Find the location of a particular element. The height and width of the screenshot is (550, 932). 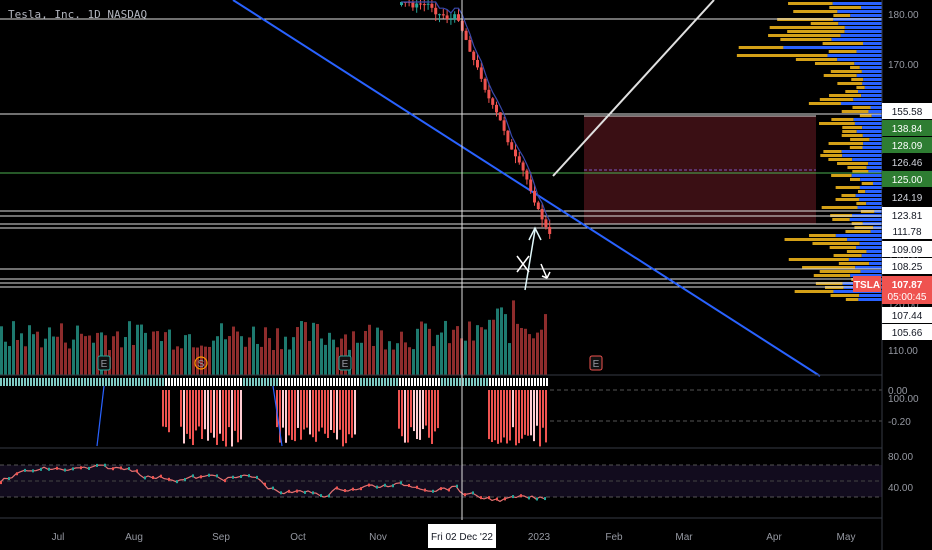

rsi-line is located at coordinates (273, 483).